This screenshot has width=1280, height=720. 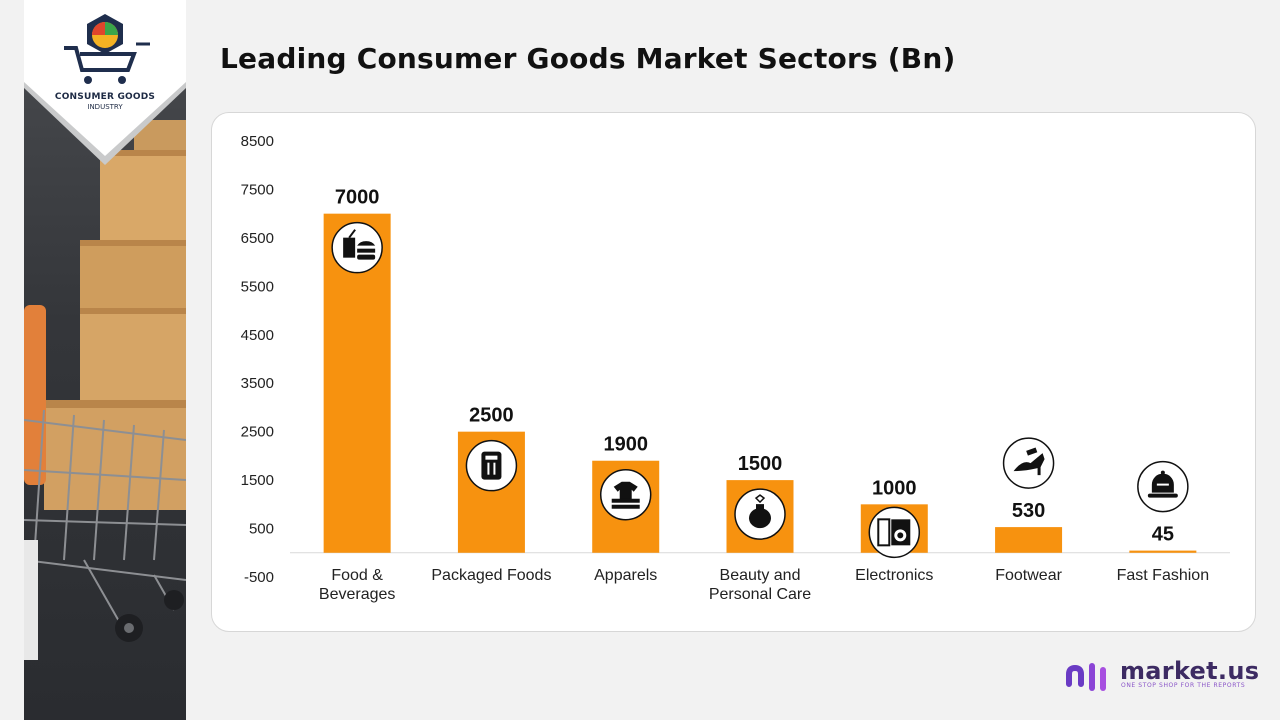 What do you see at coordinates (760, 594) in the screenshot?
I see `category-label: Personal Care` at bounding box center [760, 594].